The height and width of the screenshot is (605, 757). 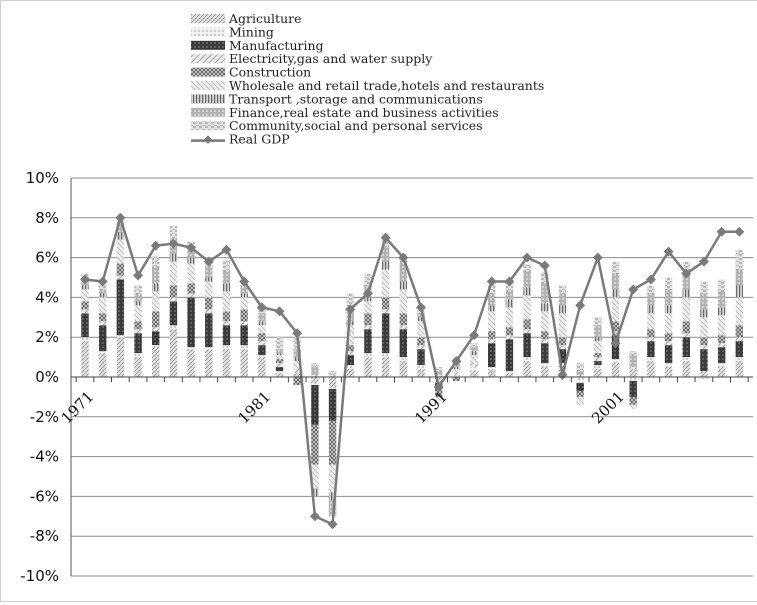 I want to click on real-gdp-point-2001, so click(x=615, y=343).